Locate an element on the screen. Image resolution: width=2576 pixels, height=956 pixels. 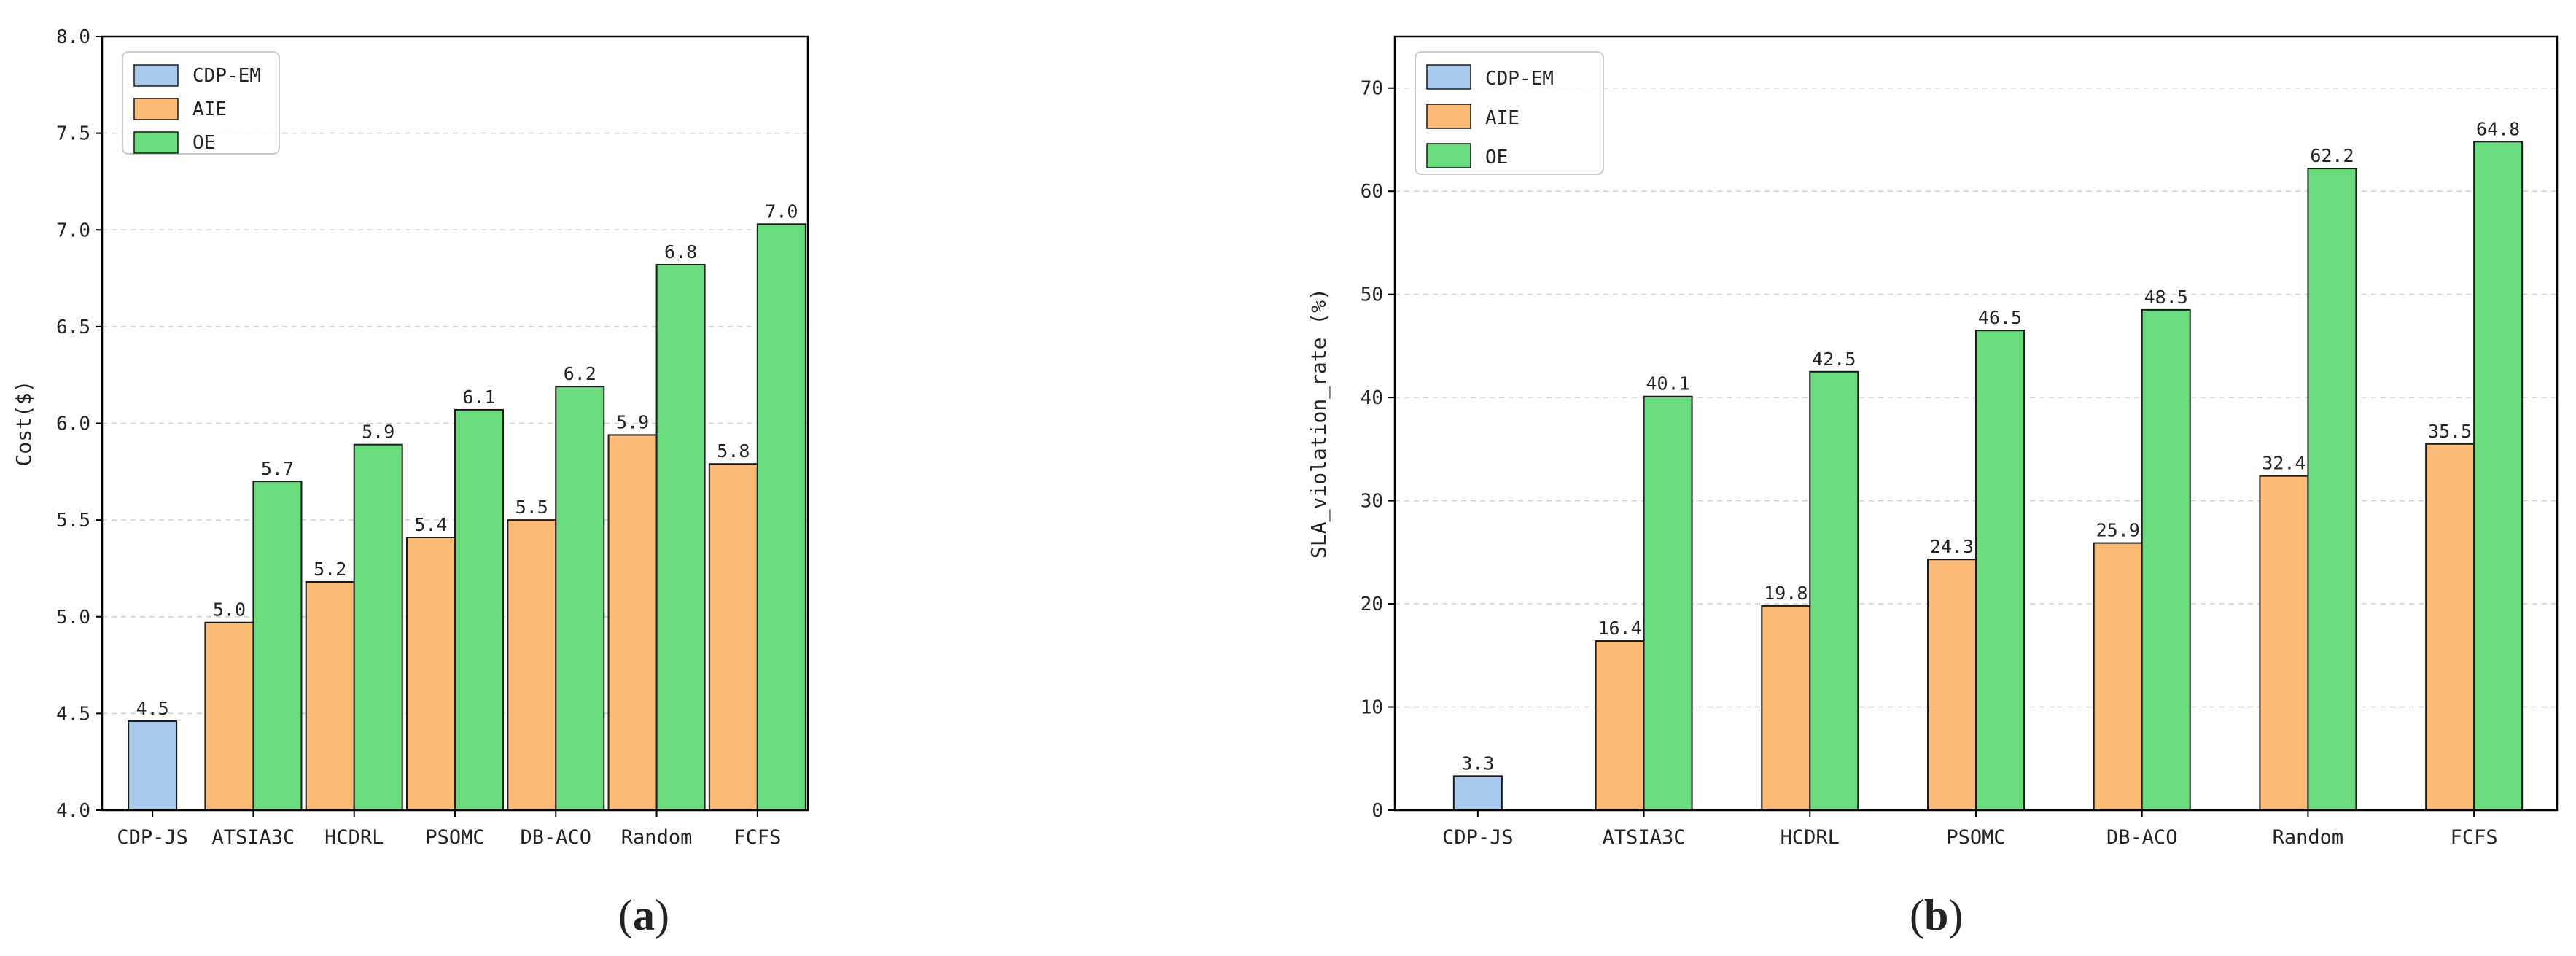
y-tick-label: 50 is located at coordinates (1372, 295).